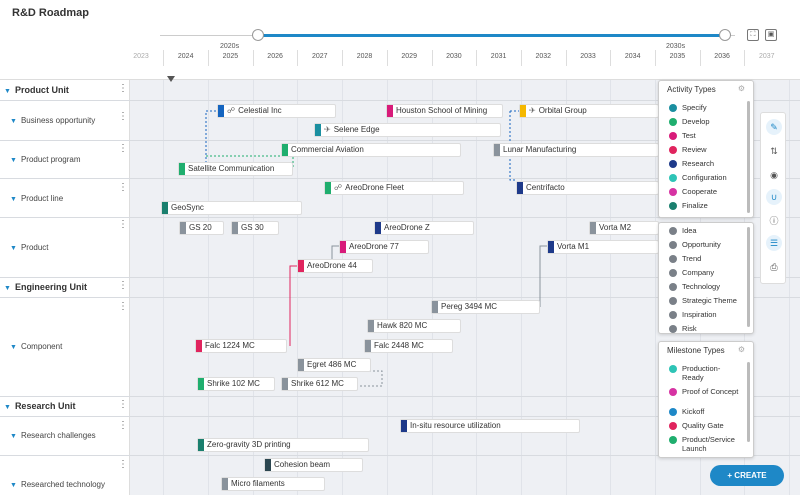  I want to click on legend-item: Risk, so click(683, 329).